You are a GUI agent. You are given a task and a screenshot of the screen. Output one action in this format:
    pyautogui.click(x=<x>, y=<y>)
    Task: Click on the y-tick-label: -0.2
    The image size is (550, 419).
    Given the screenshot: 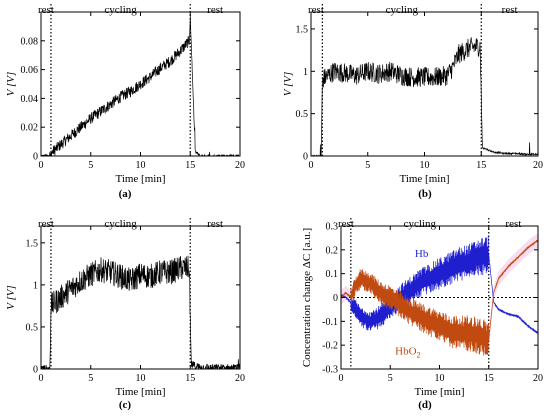 What is the action you would take?
    pyautogui.click(x=330, y=346)
    